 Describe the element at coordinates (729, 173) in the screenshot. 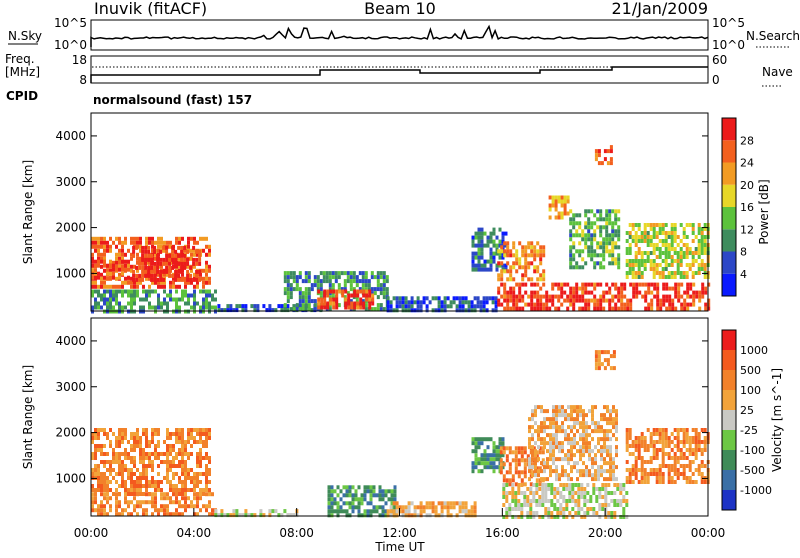

I see `colorbar-swatch` at that location.